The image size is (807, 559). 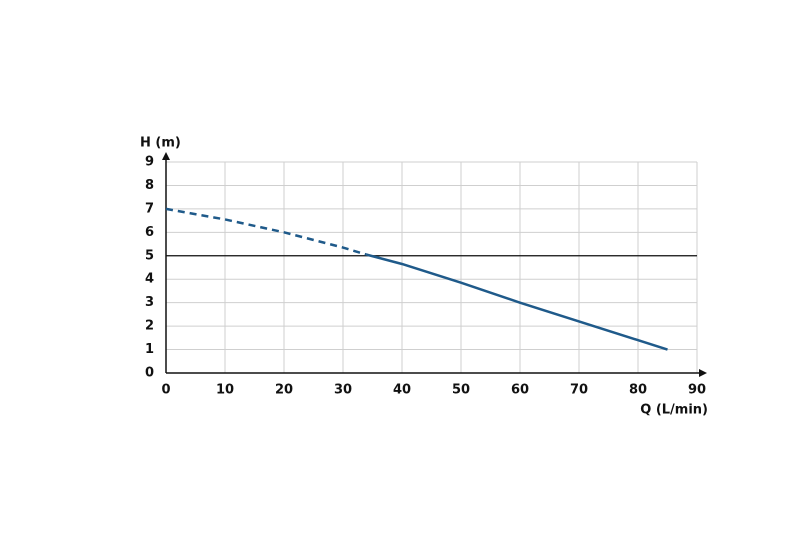 I want to click on y-tick-label: 2, so click(x=149, y=326).